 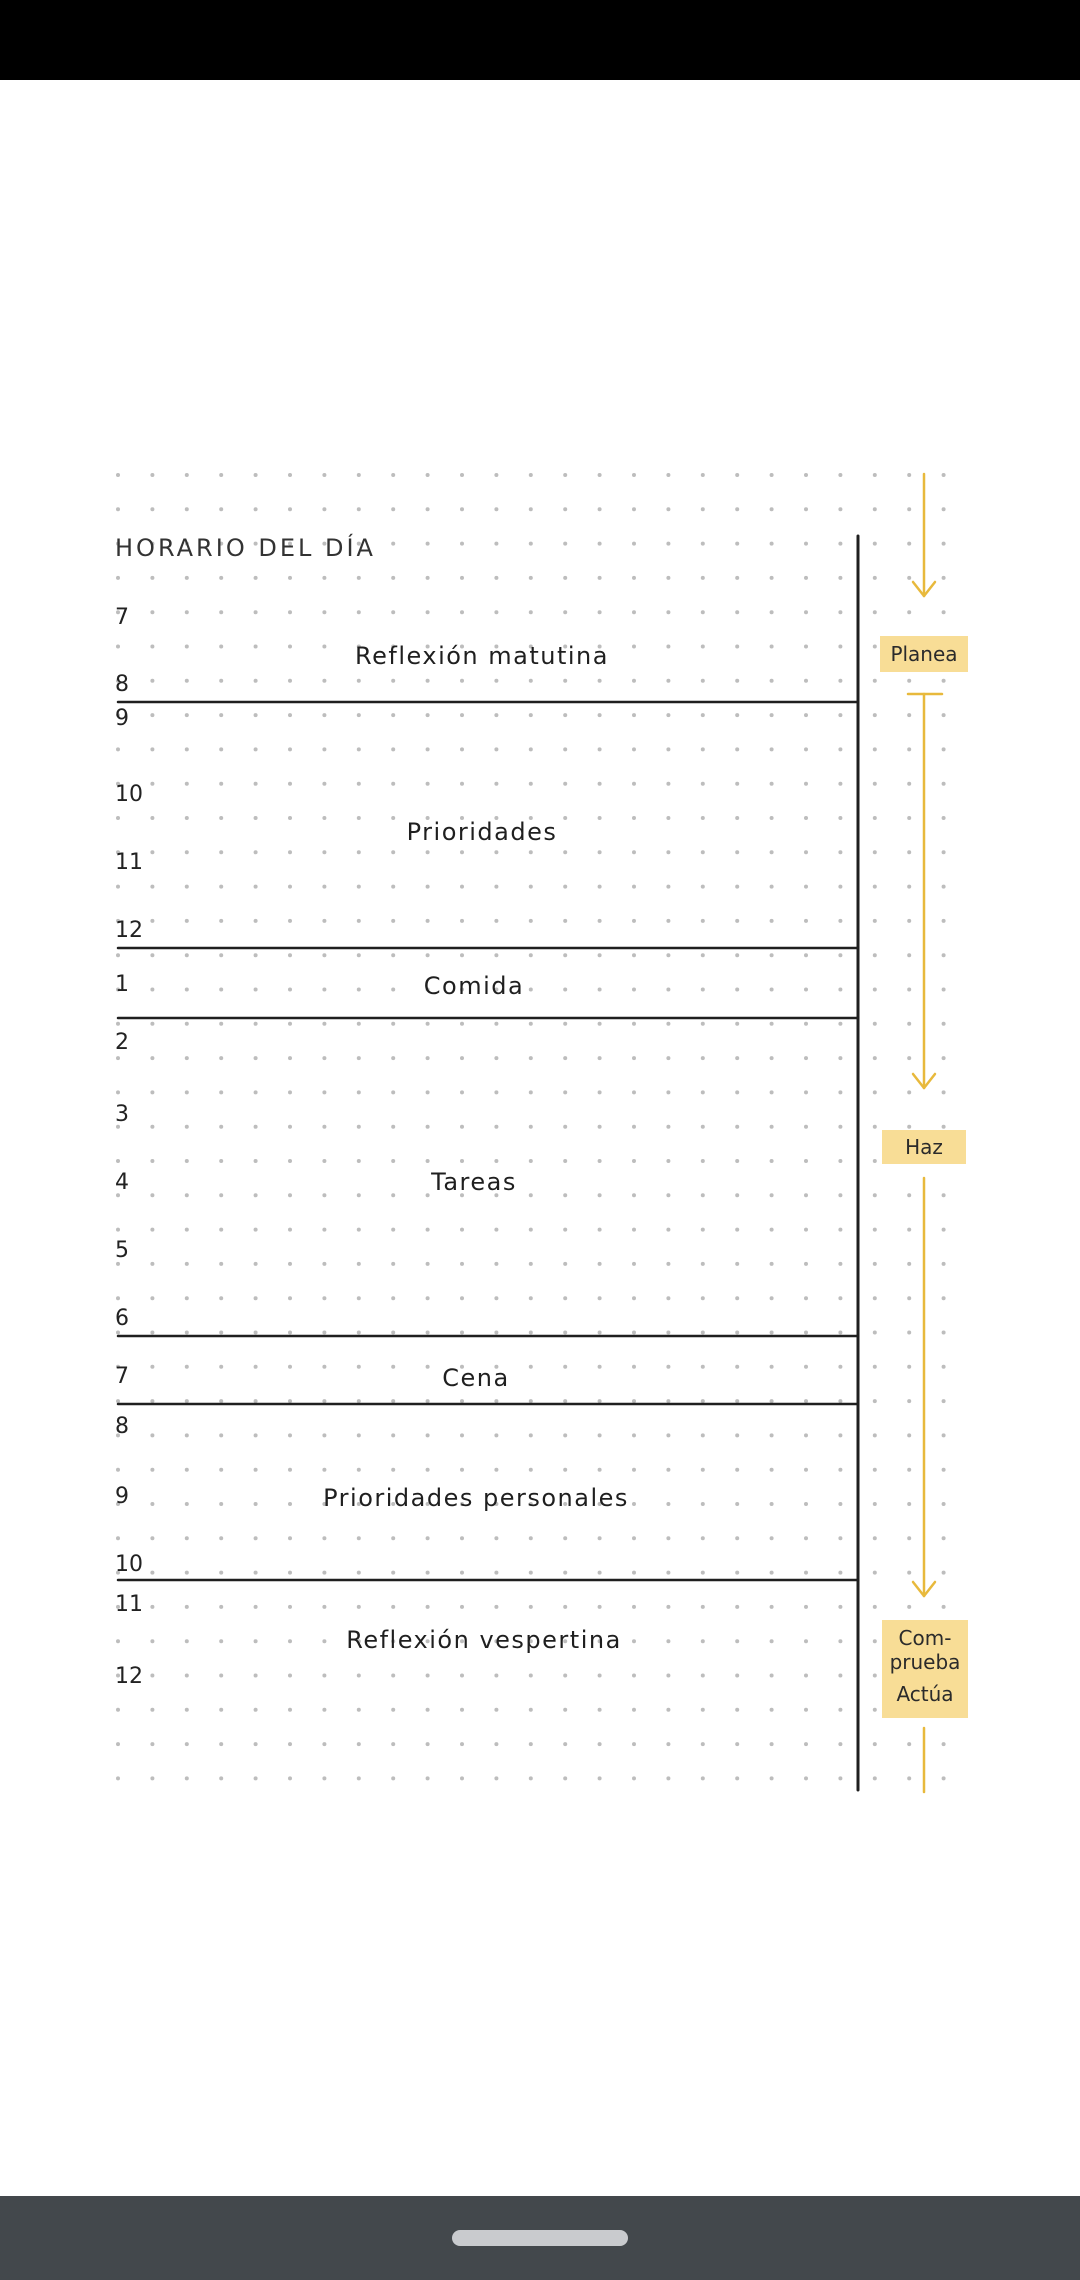 I want to click on hour-label: 1, so click(x=122, y=984).